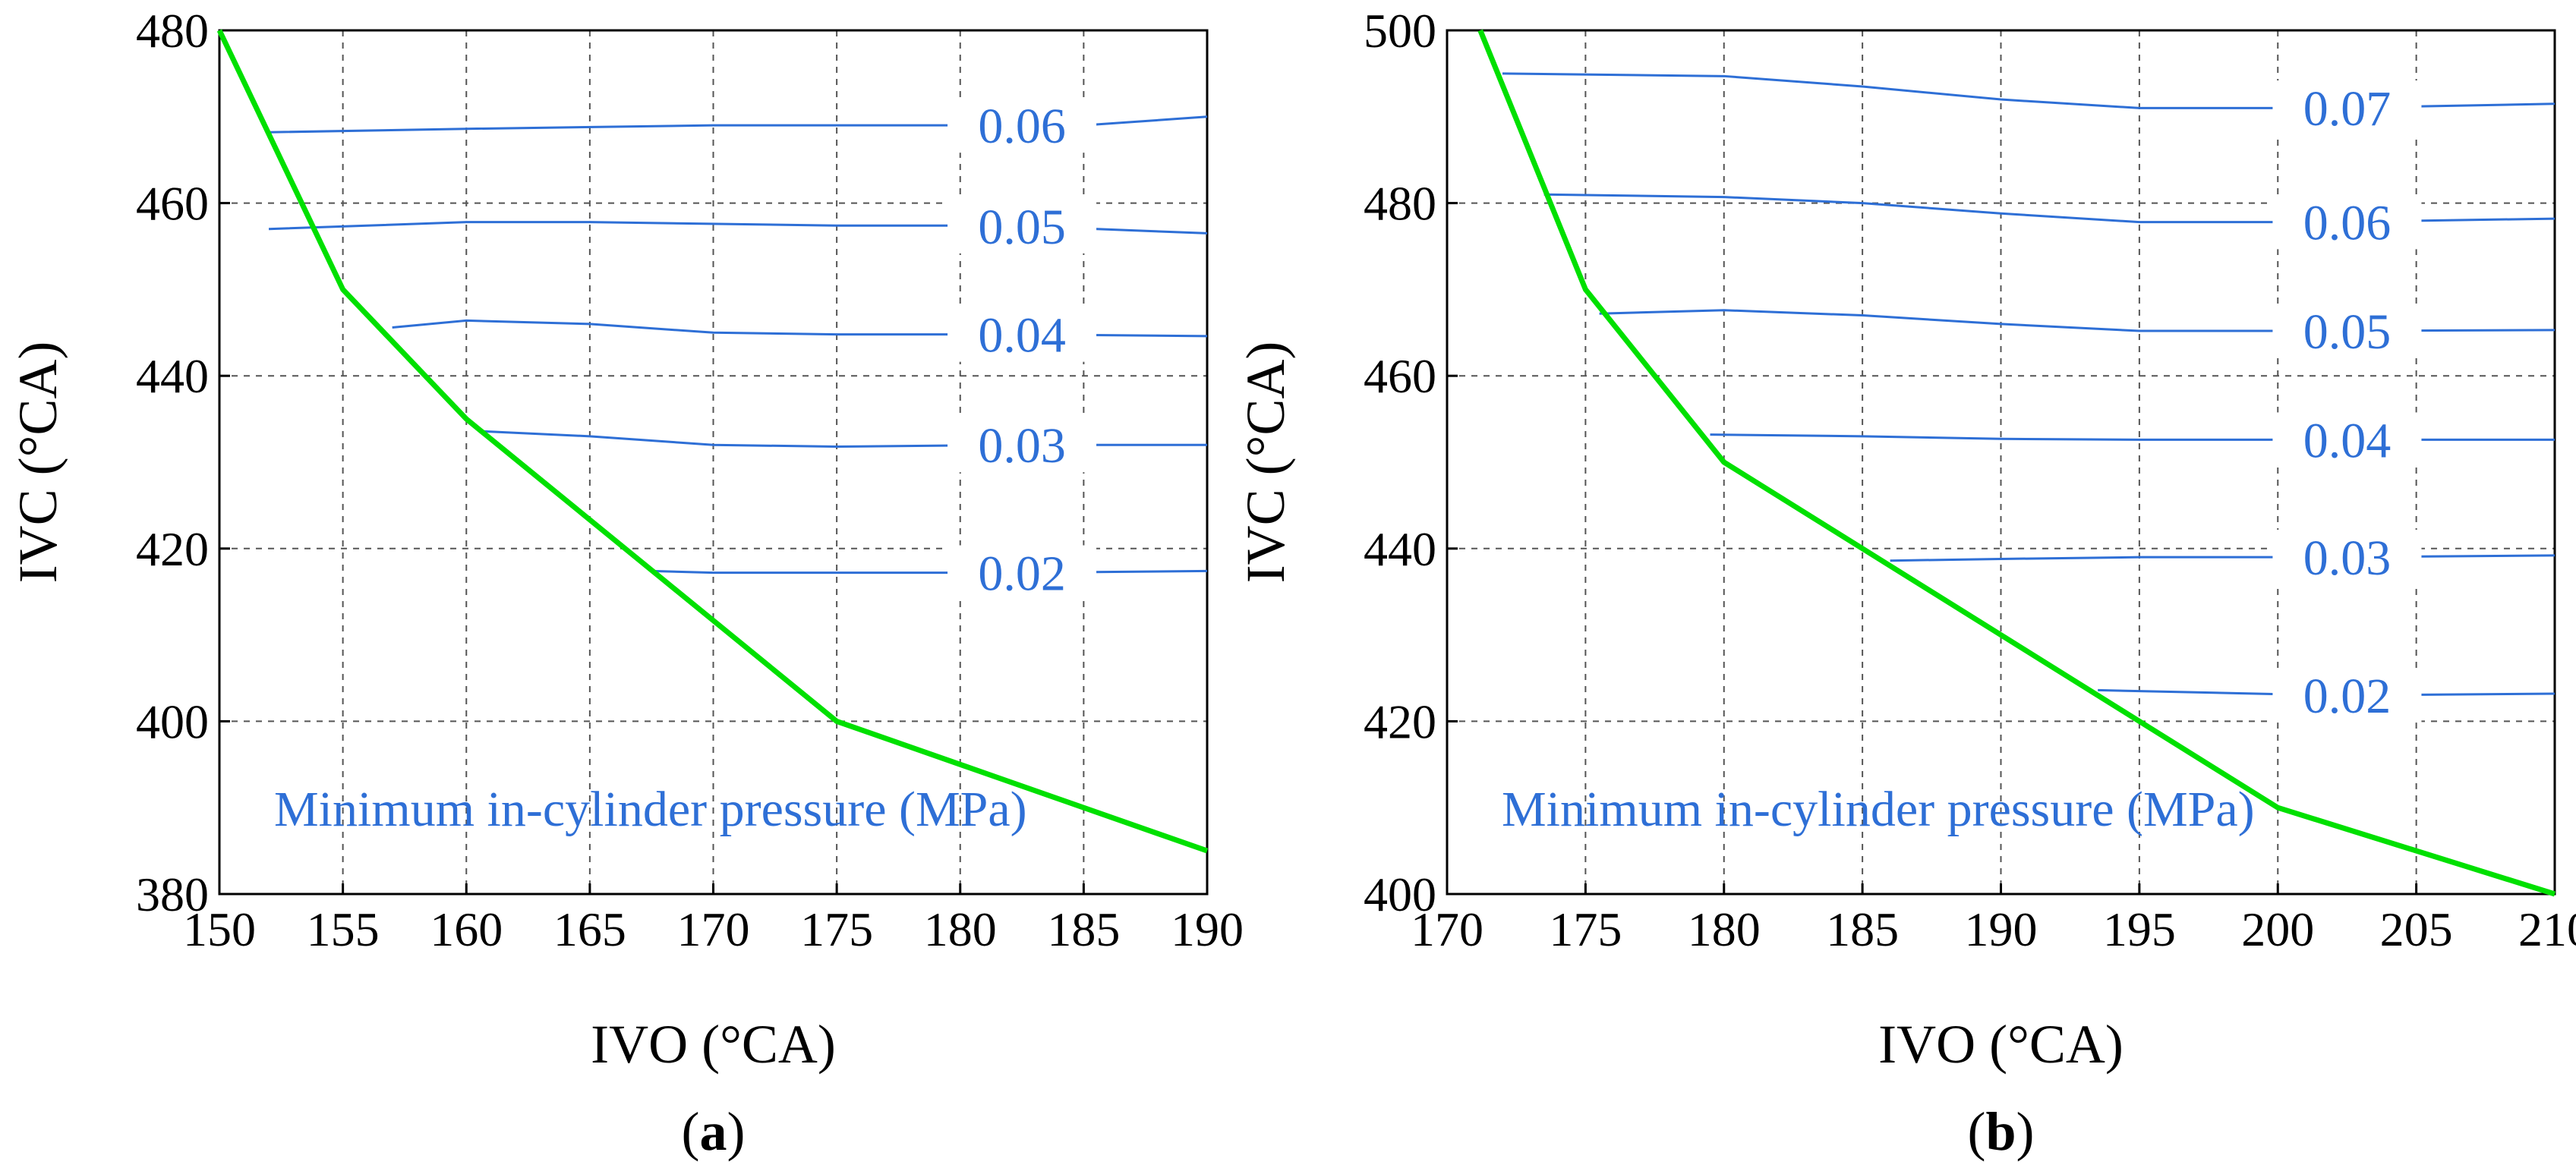 The image size is (2576, 1168). I want to click on x-tick-label: 160, so click(466, 929).